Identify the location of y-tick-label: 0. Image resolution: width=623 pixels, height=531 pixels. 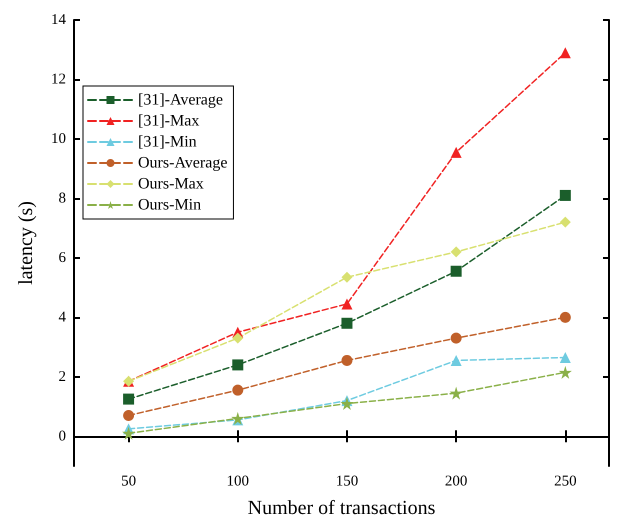
(62, 436).